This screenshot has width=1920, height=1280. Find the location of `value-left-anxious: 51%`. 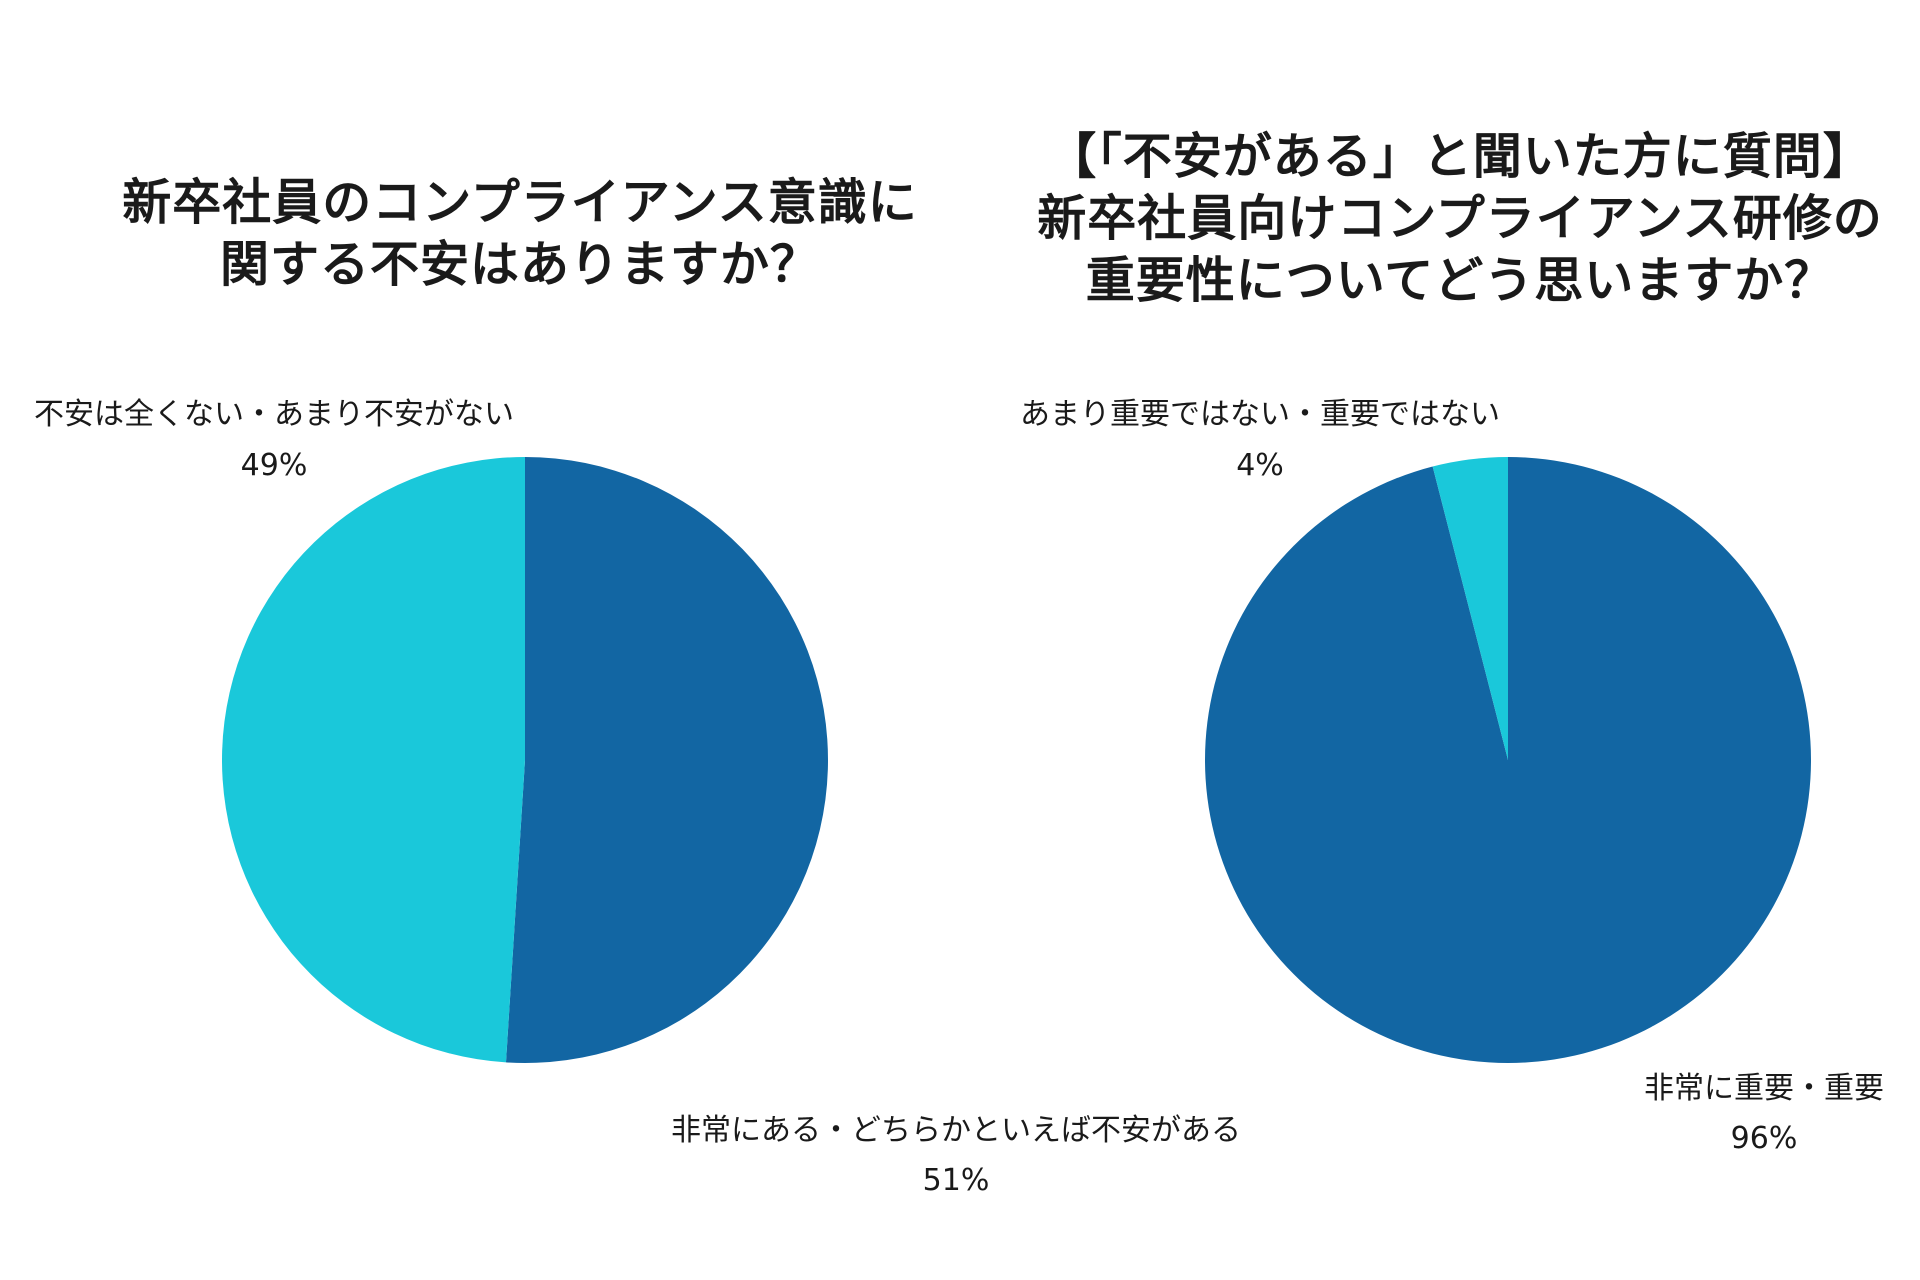

value-left-anxious: 51% is located at coordinates (956, 1180).